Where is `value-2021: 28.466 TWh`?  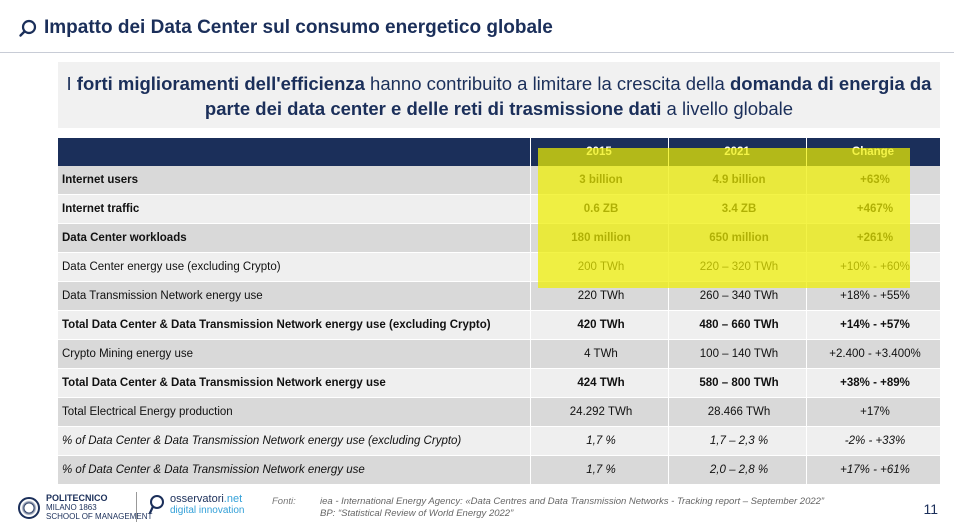
value-2021: 28.466 TWh is located at coordinates (737, 412).